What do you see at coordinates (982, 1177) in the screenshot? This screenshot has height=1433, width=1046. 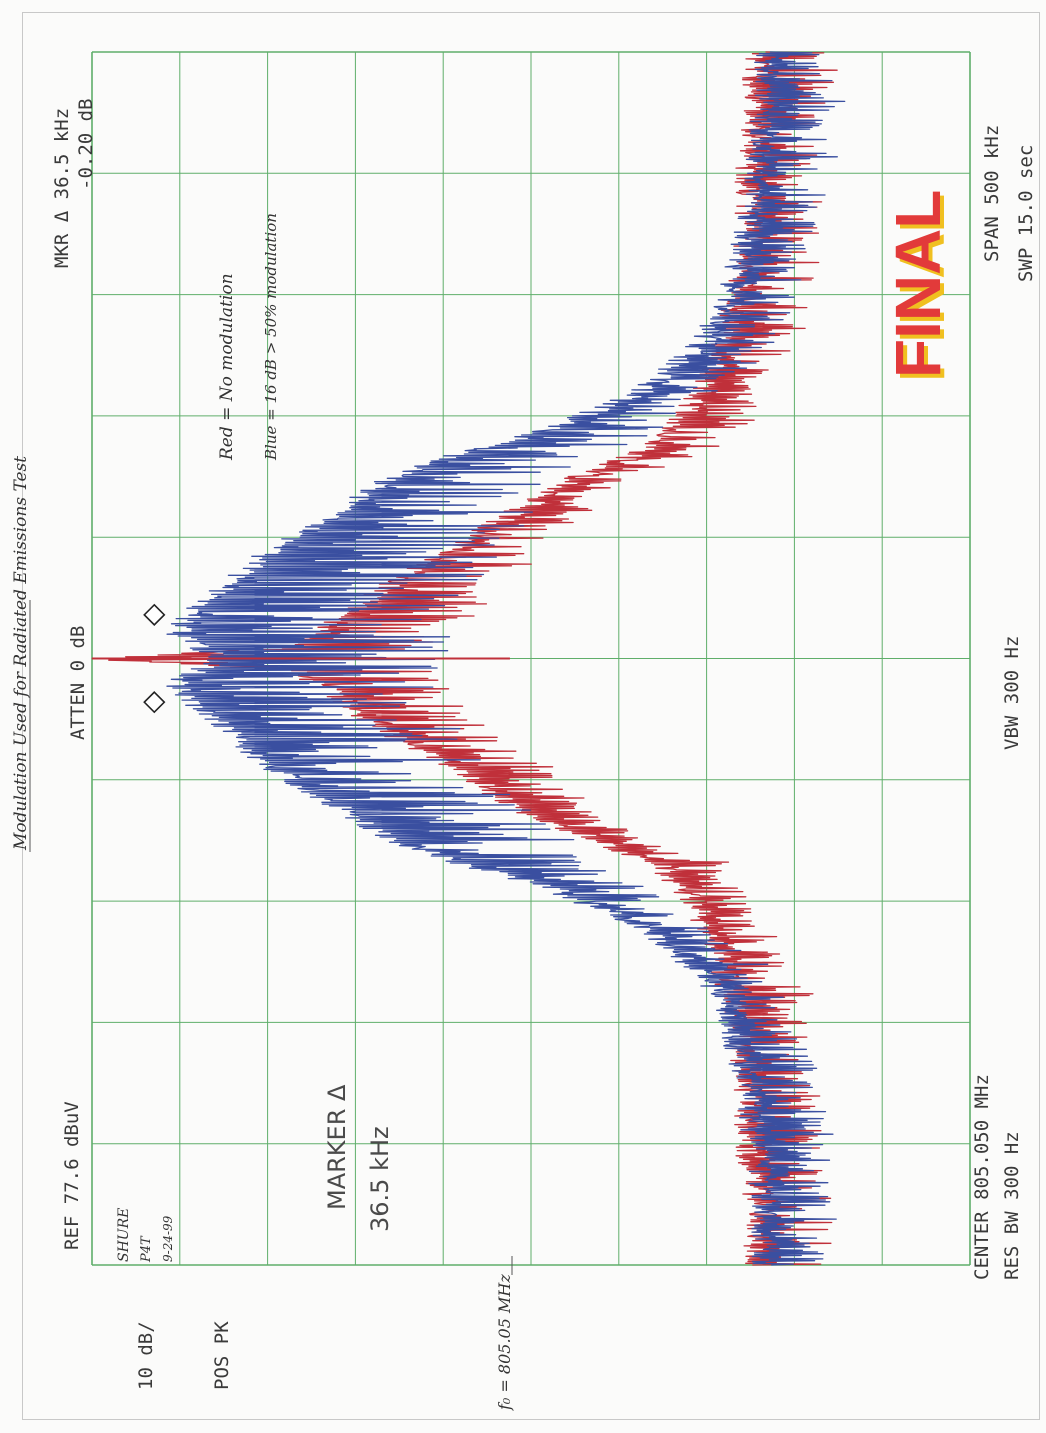 I see `center-label: CENTER 805.050 MHz` at bounding box center [982, 1177].